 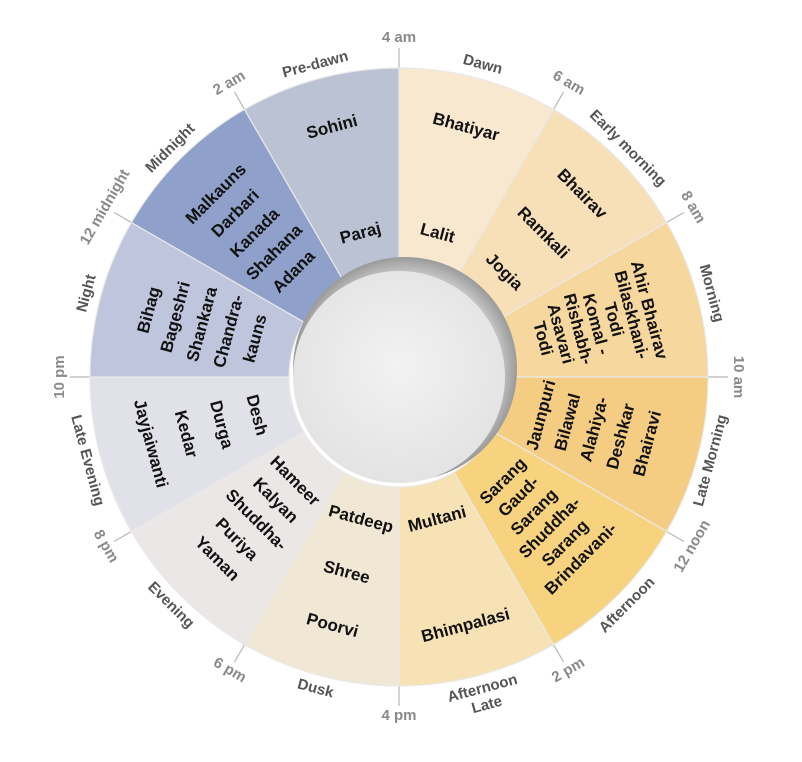 I want to click on hour-label-12-noon: 12 noon, so click(x=691, y=546).